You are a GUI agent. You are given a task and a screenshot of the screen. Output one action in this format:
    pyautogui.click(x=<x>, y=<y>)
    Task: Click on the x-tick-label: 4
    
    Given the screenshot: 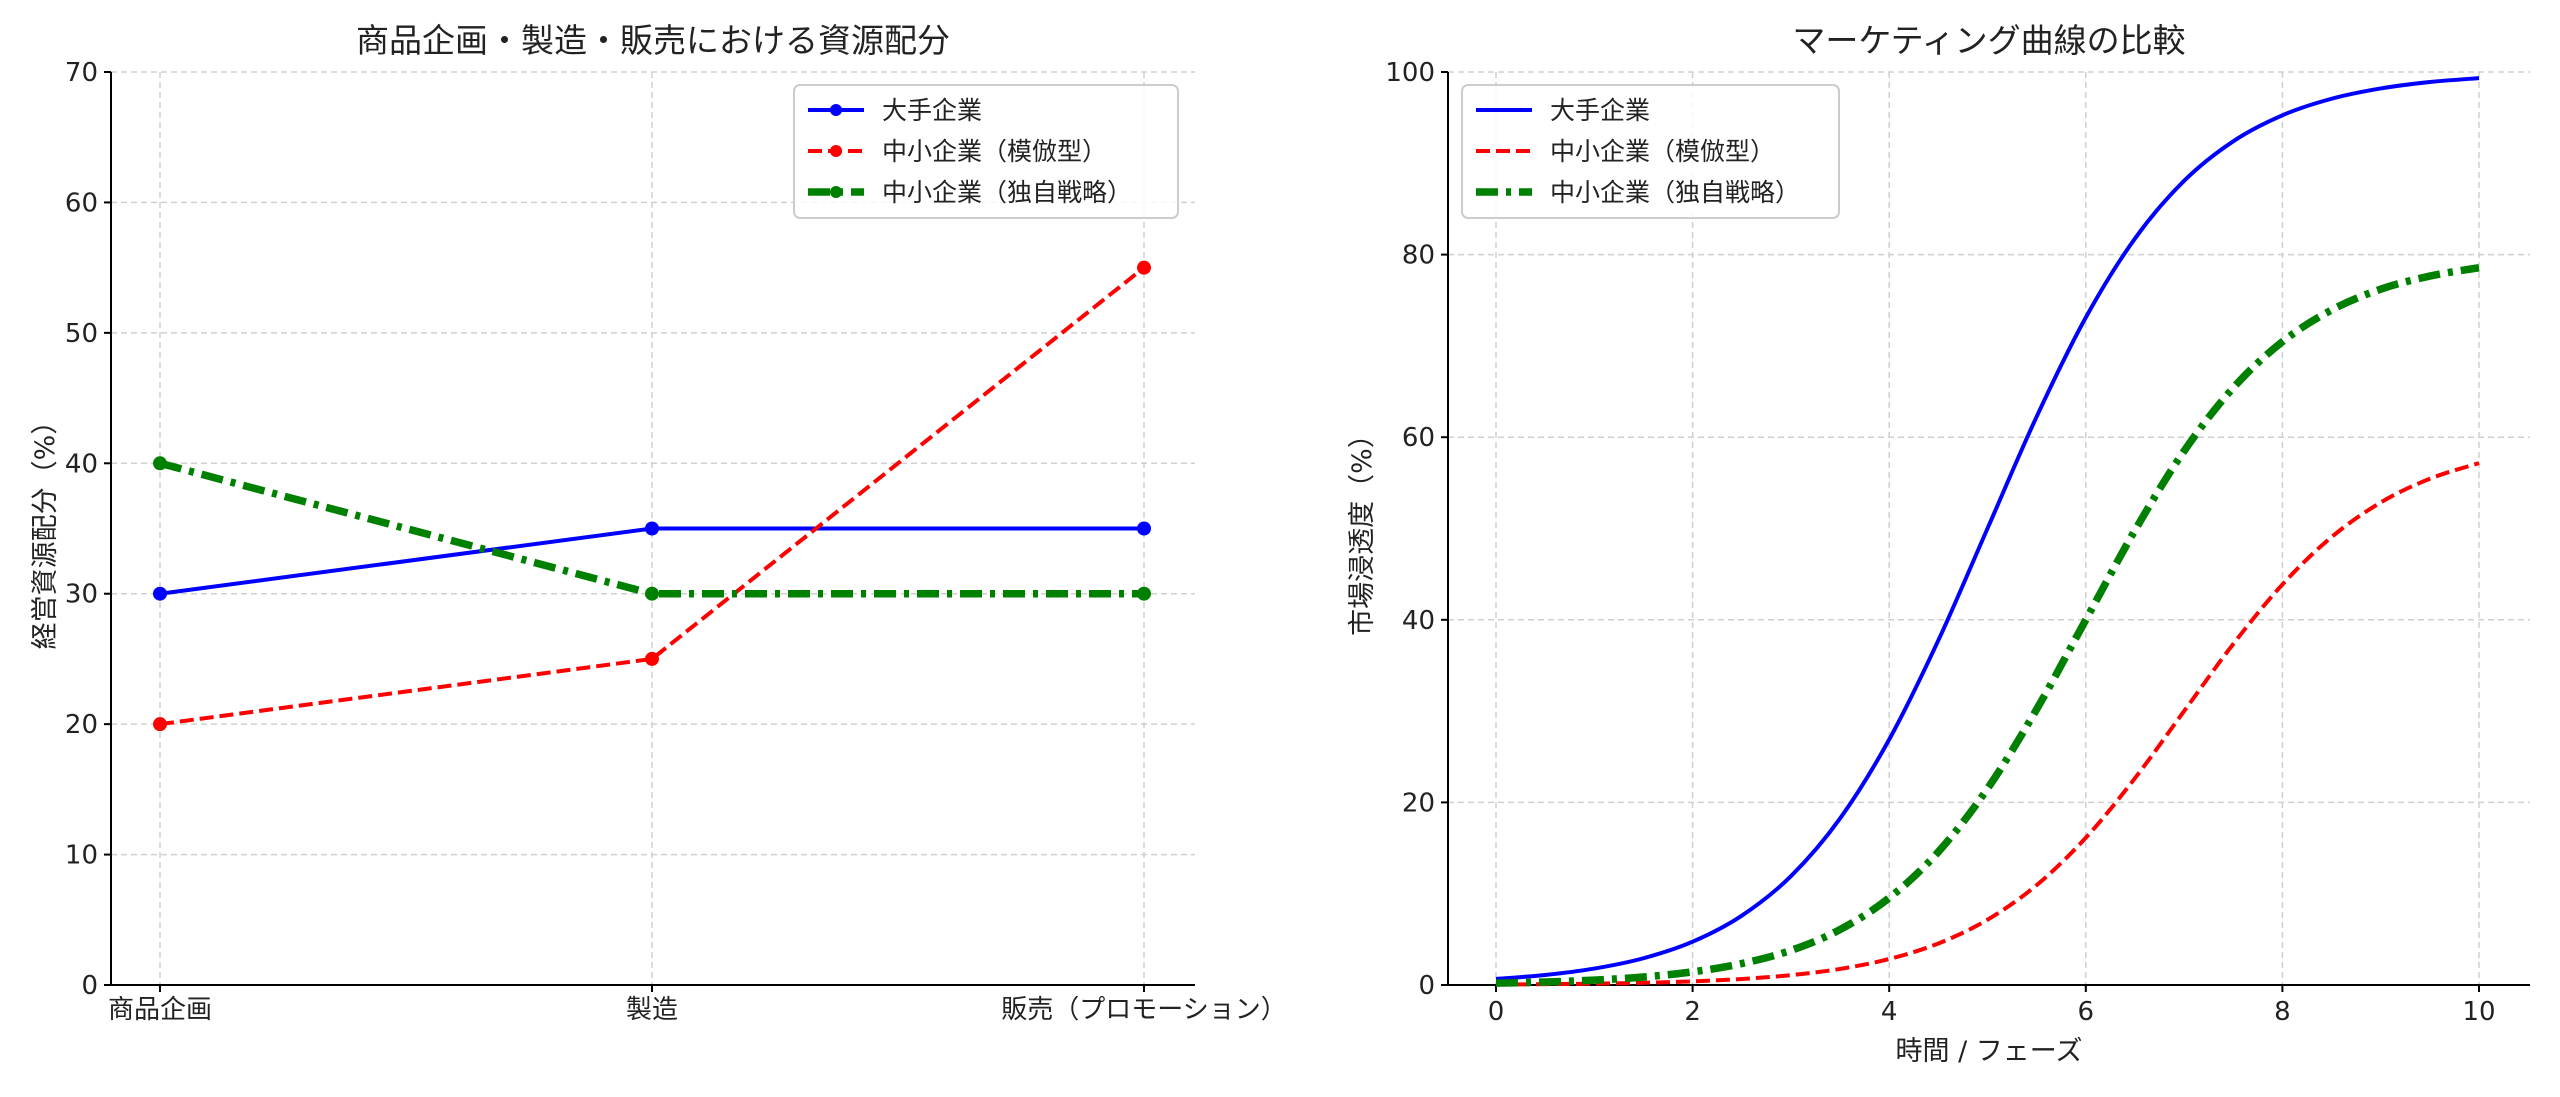 What is the action you would take?
    pyautogui.click(x=1889, y=1012)
    